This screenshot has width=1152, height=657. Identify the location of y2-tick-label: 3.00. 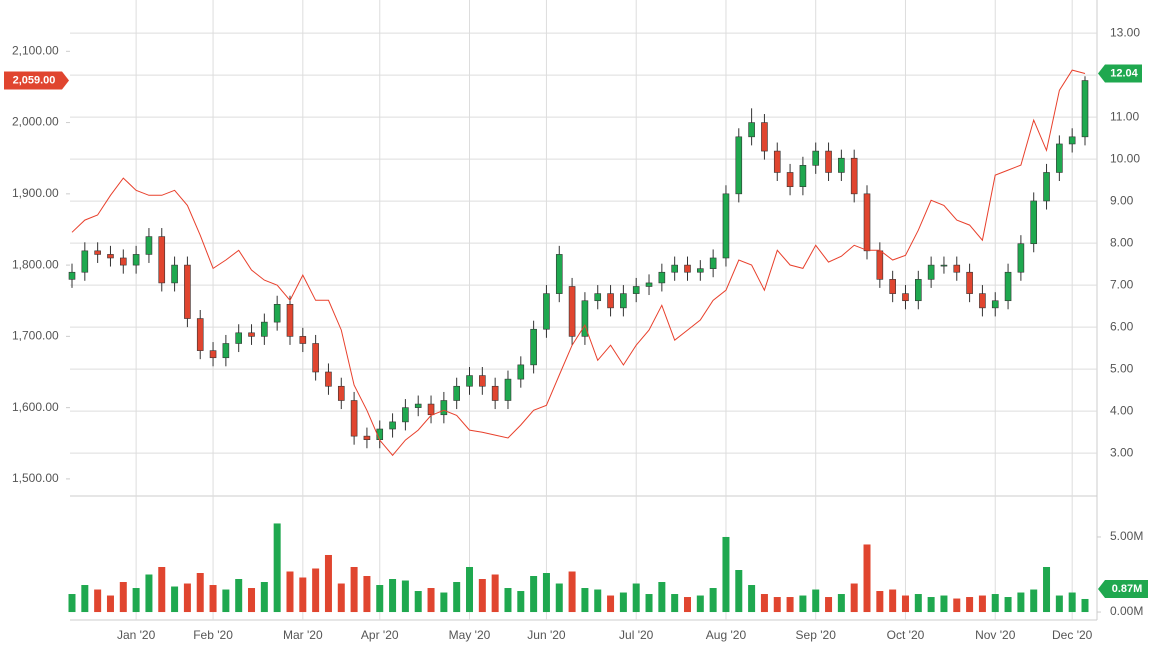
(1122, 452).